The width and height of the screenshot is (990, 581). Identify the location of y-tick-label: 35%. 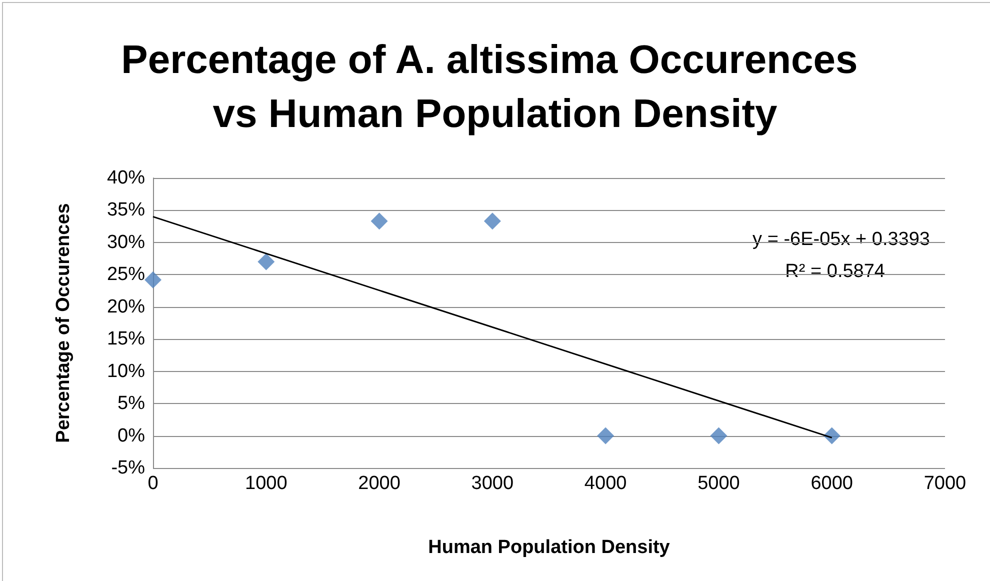
(126, 210).